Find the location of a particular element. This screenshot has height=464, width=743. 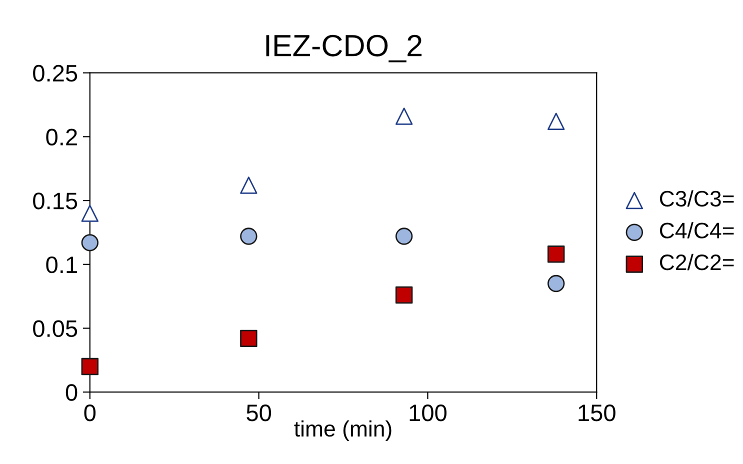

y-tick-label: 0.15 is located at coordinates (55, 201).